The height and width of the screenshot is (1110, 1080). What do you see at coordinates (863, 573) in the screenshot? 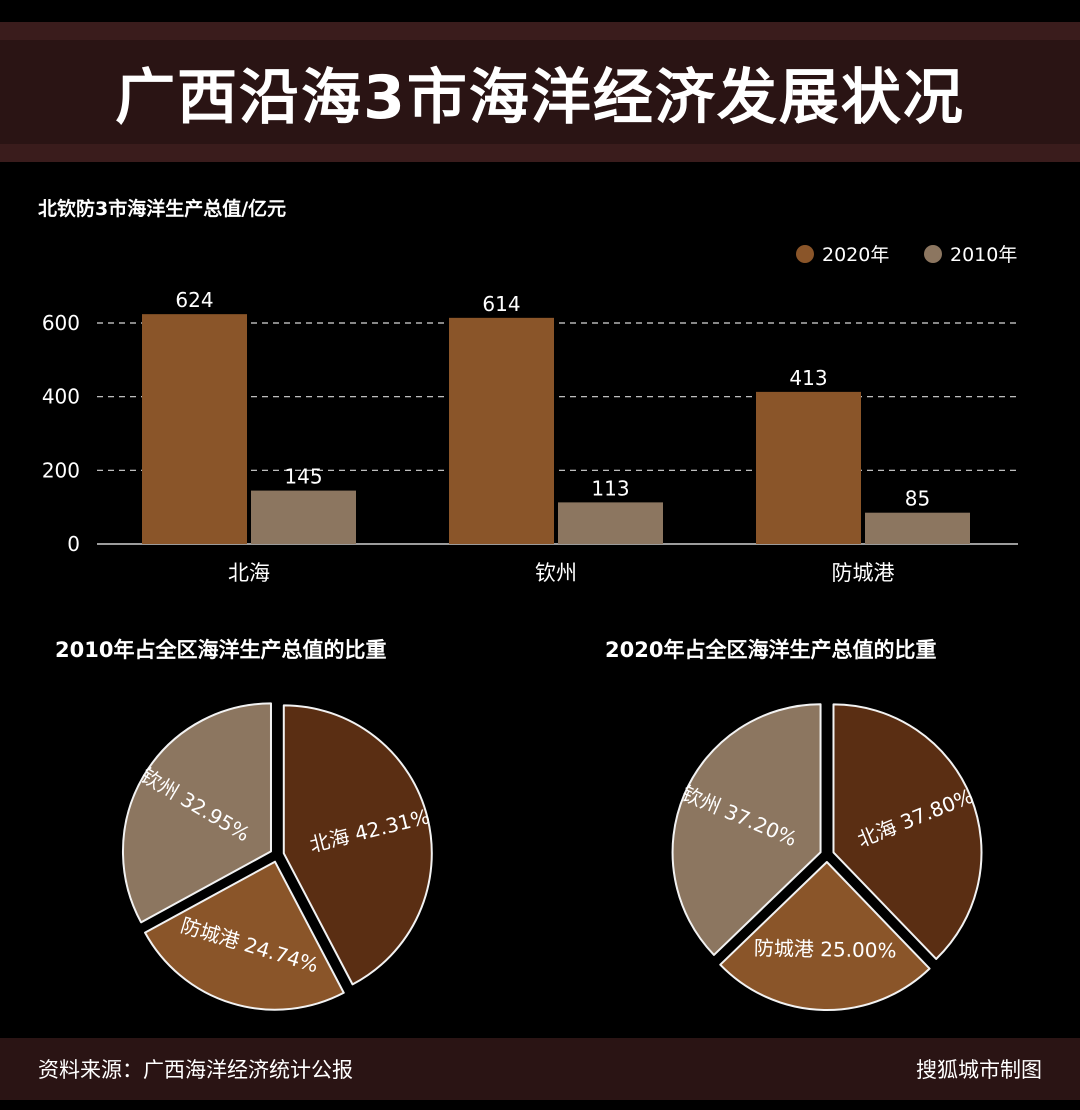
I see `x-tick-2: 防城港` at bounding box center [863, 573].